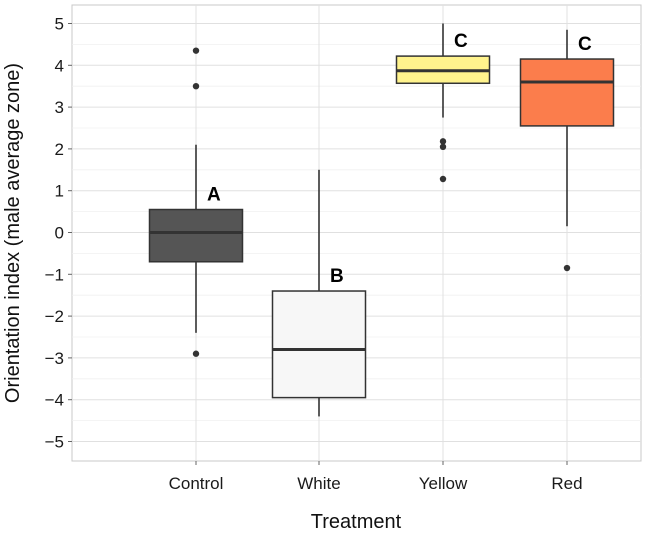 This screenshot has height=533, width=645. Describe the element at coordinates (443, 103) in the screenshot. I see `box-yellow: C` at that location.